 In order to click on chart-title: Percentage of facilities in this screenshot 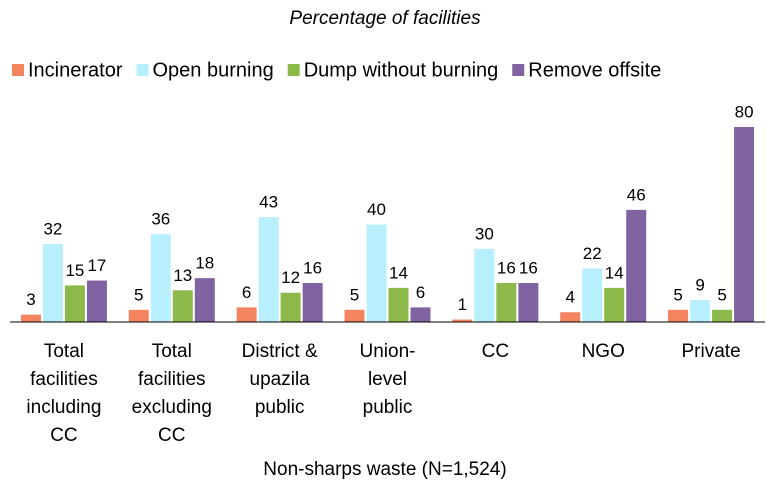, I will do `click(385, 18)`.